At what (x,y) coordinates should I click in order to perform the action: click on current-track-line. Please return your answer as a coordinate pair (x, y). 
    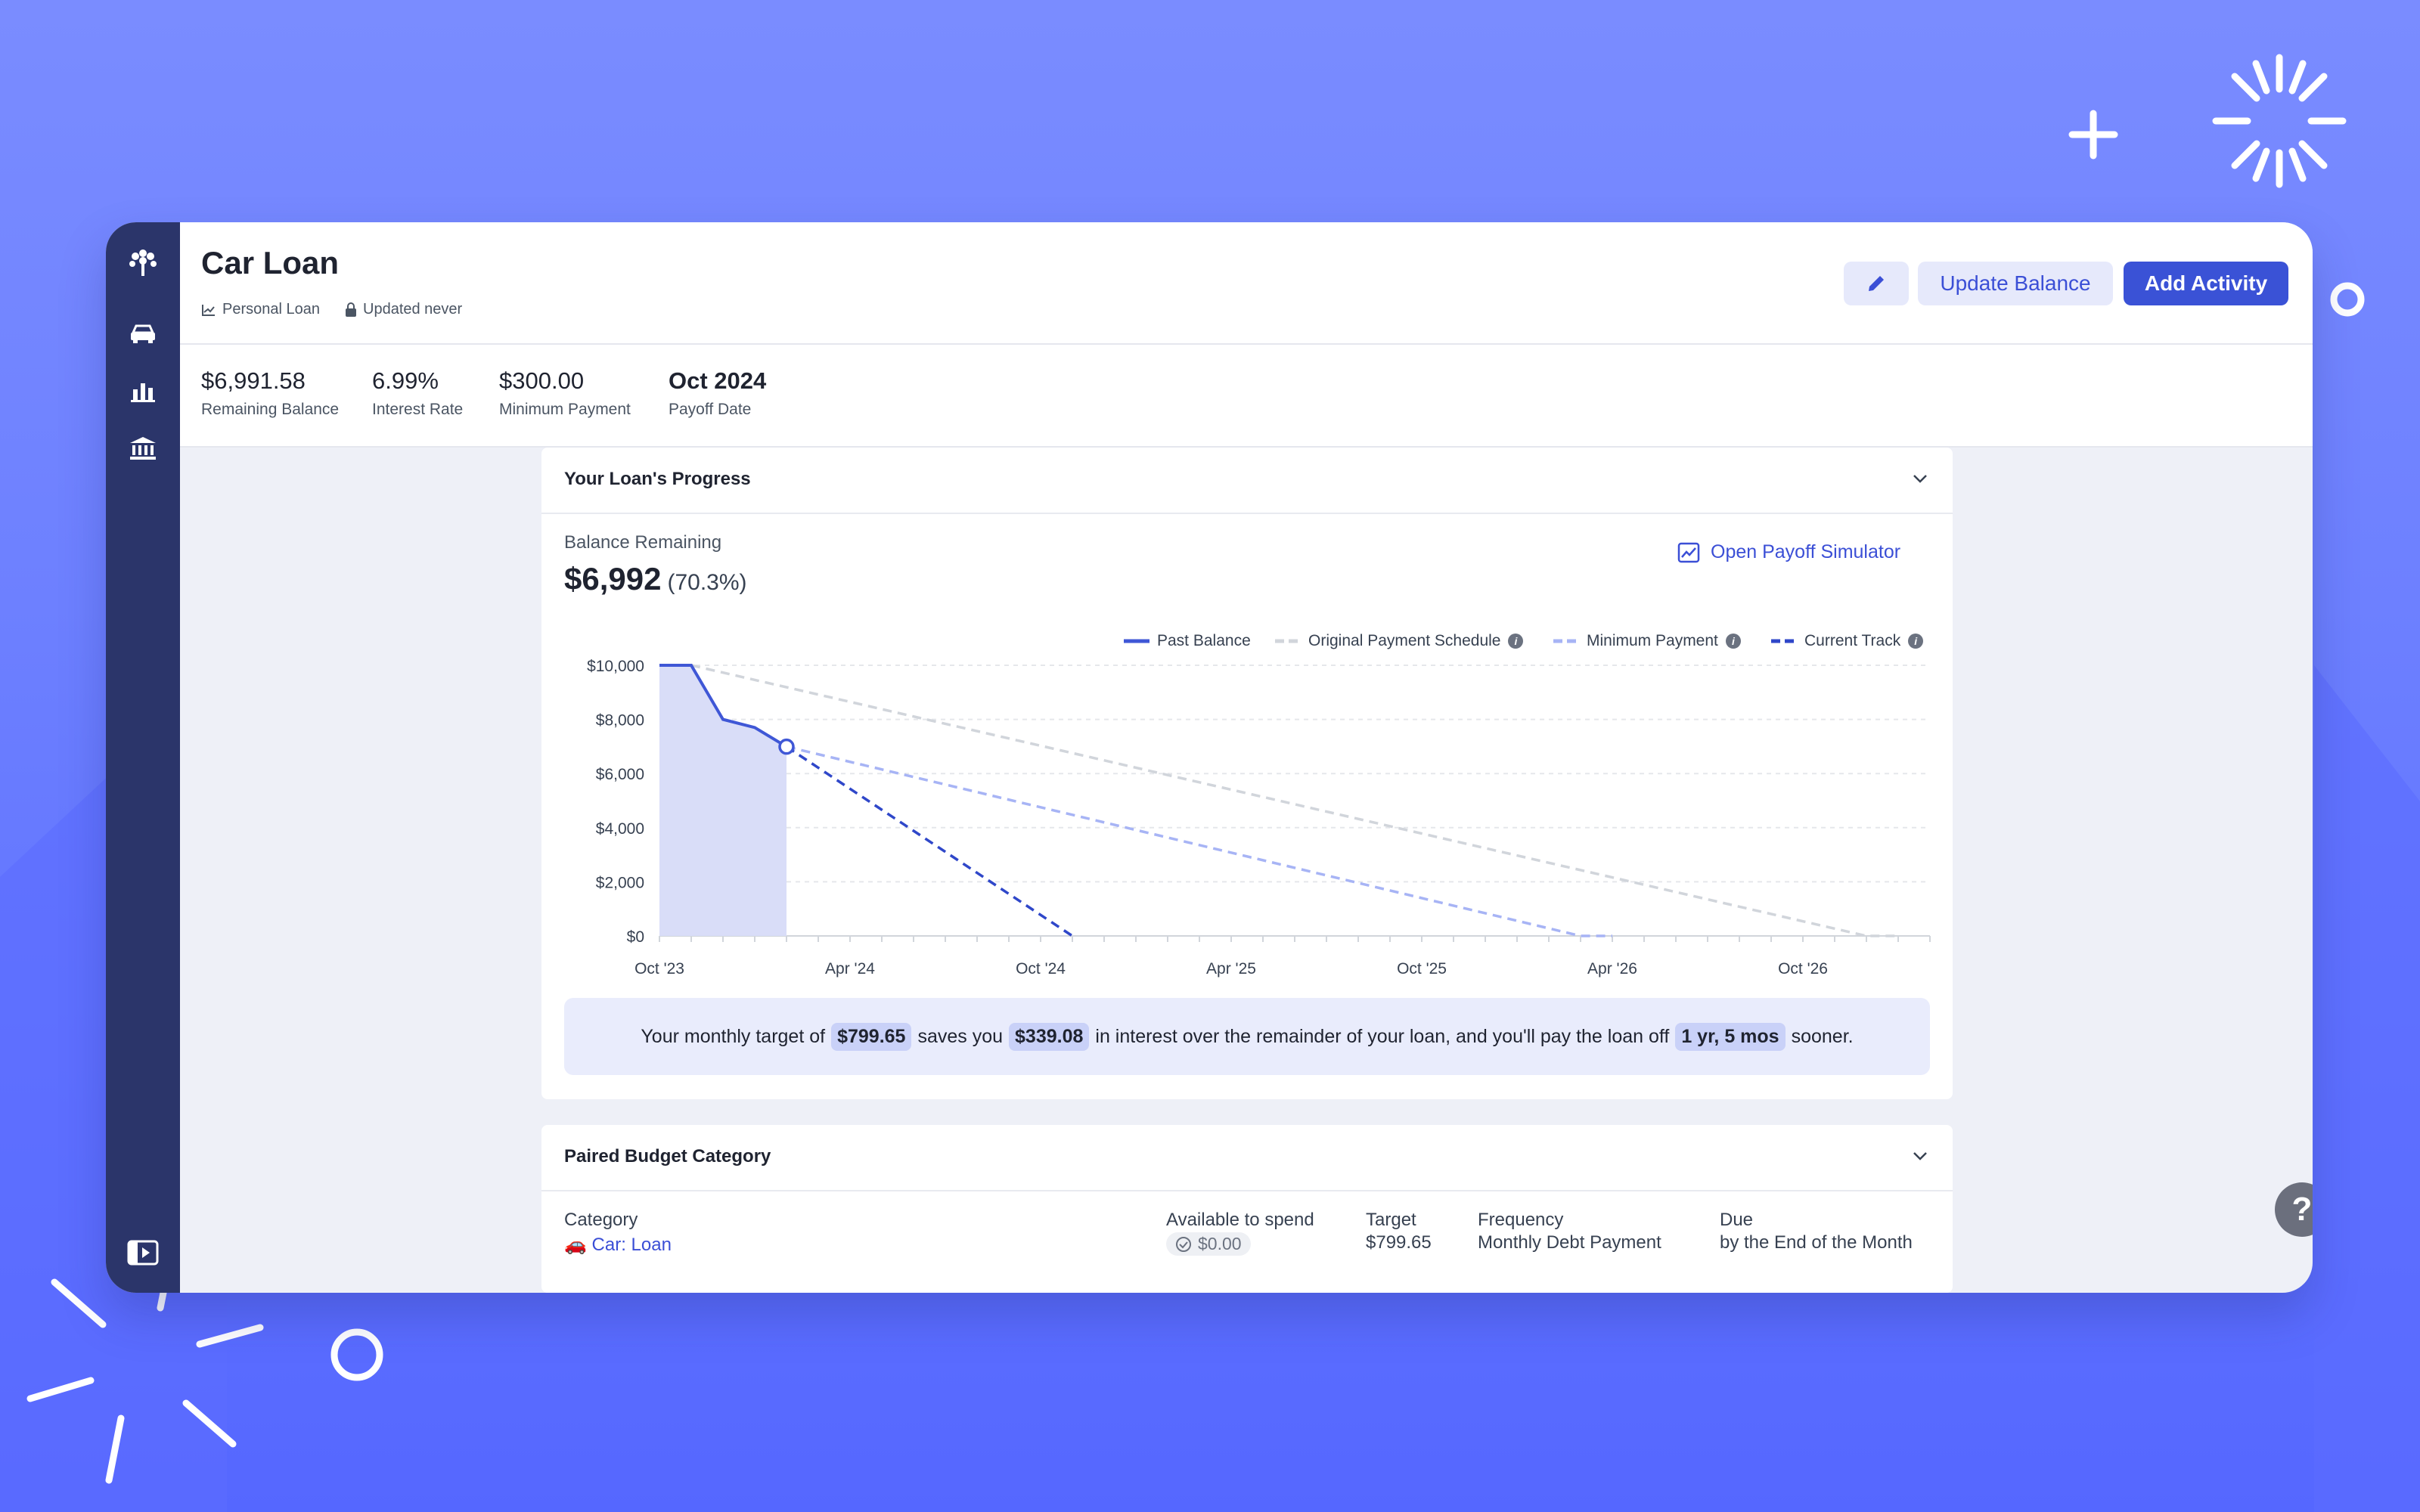
    Looking at the image, I should click on (930, 841).